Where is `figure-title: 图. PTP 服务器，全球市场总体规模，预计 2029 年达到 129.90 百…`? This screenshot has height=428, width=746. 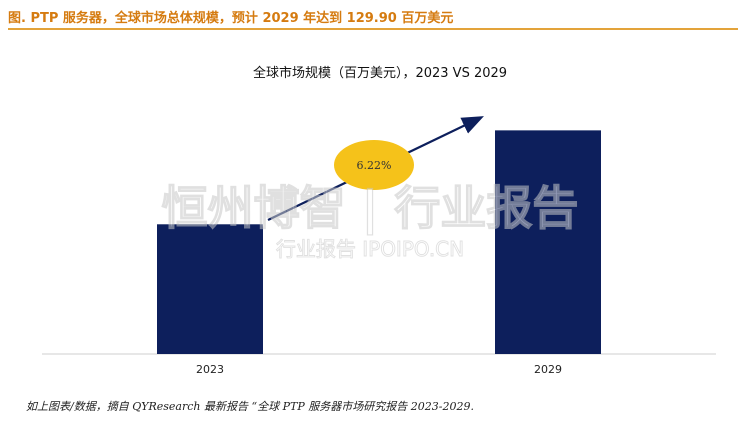
figure-title: 图. PTP 服务器，全球市场总体规模，预计 2029 年达到 129.90 百… is located at coordinates (231, 18).